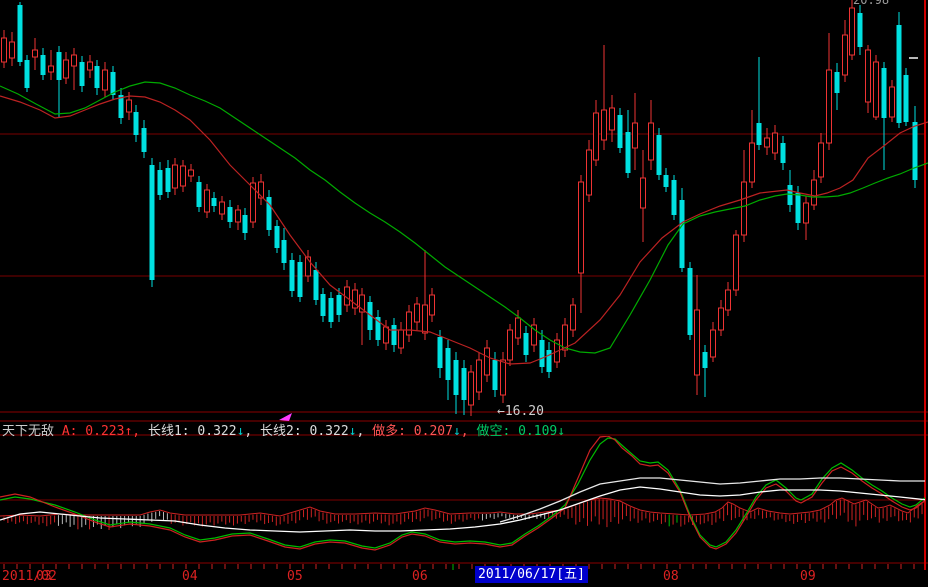  Describe the element at coordinates (420, 576) in the screenshot. I see `axis-date-label: 06` at that location.